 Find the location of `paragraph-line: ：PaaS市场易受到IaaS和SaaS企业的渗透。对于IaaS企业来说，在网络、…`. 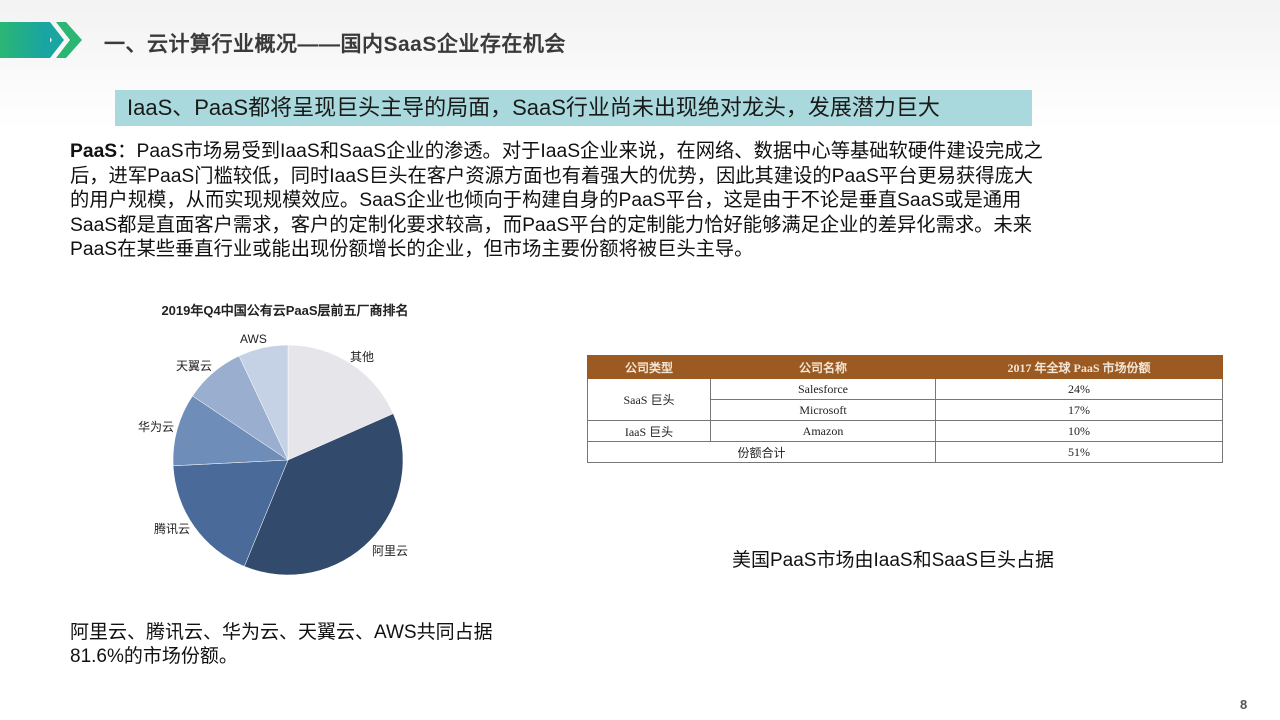

paragraph-line: ：PaaS市场易受到IaaS和SaaS企业的渗透。对于IaaS企业来说，在网络、… is located at coordinates (580, 151).